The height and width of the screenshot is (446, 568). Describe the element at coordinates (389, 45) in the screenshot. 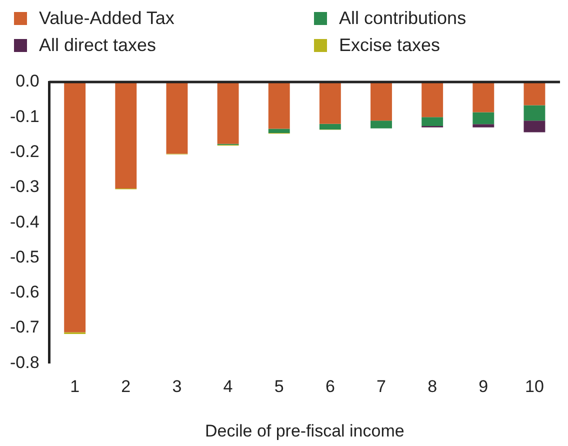

I see `legend-label: Excise taxes` at that location.